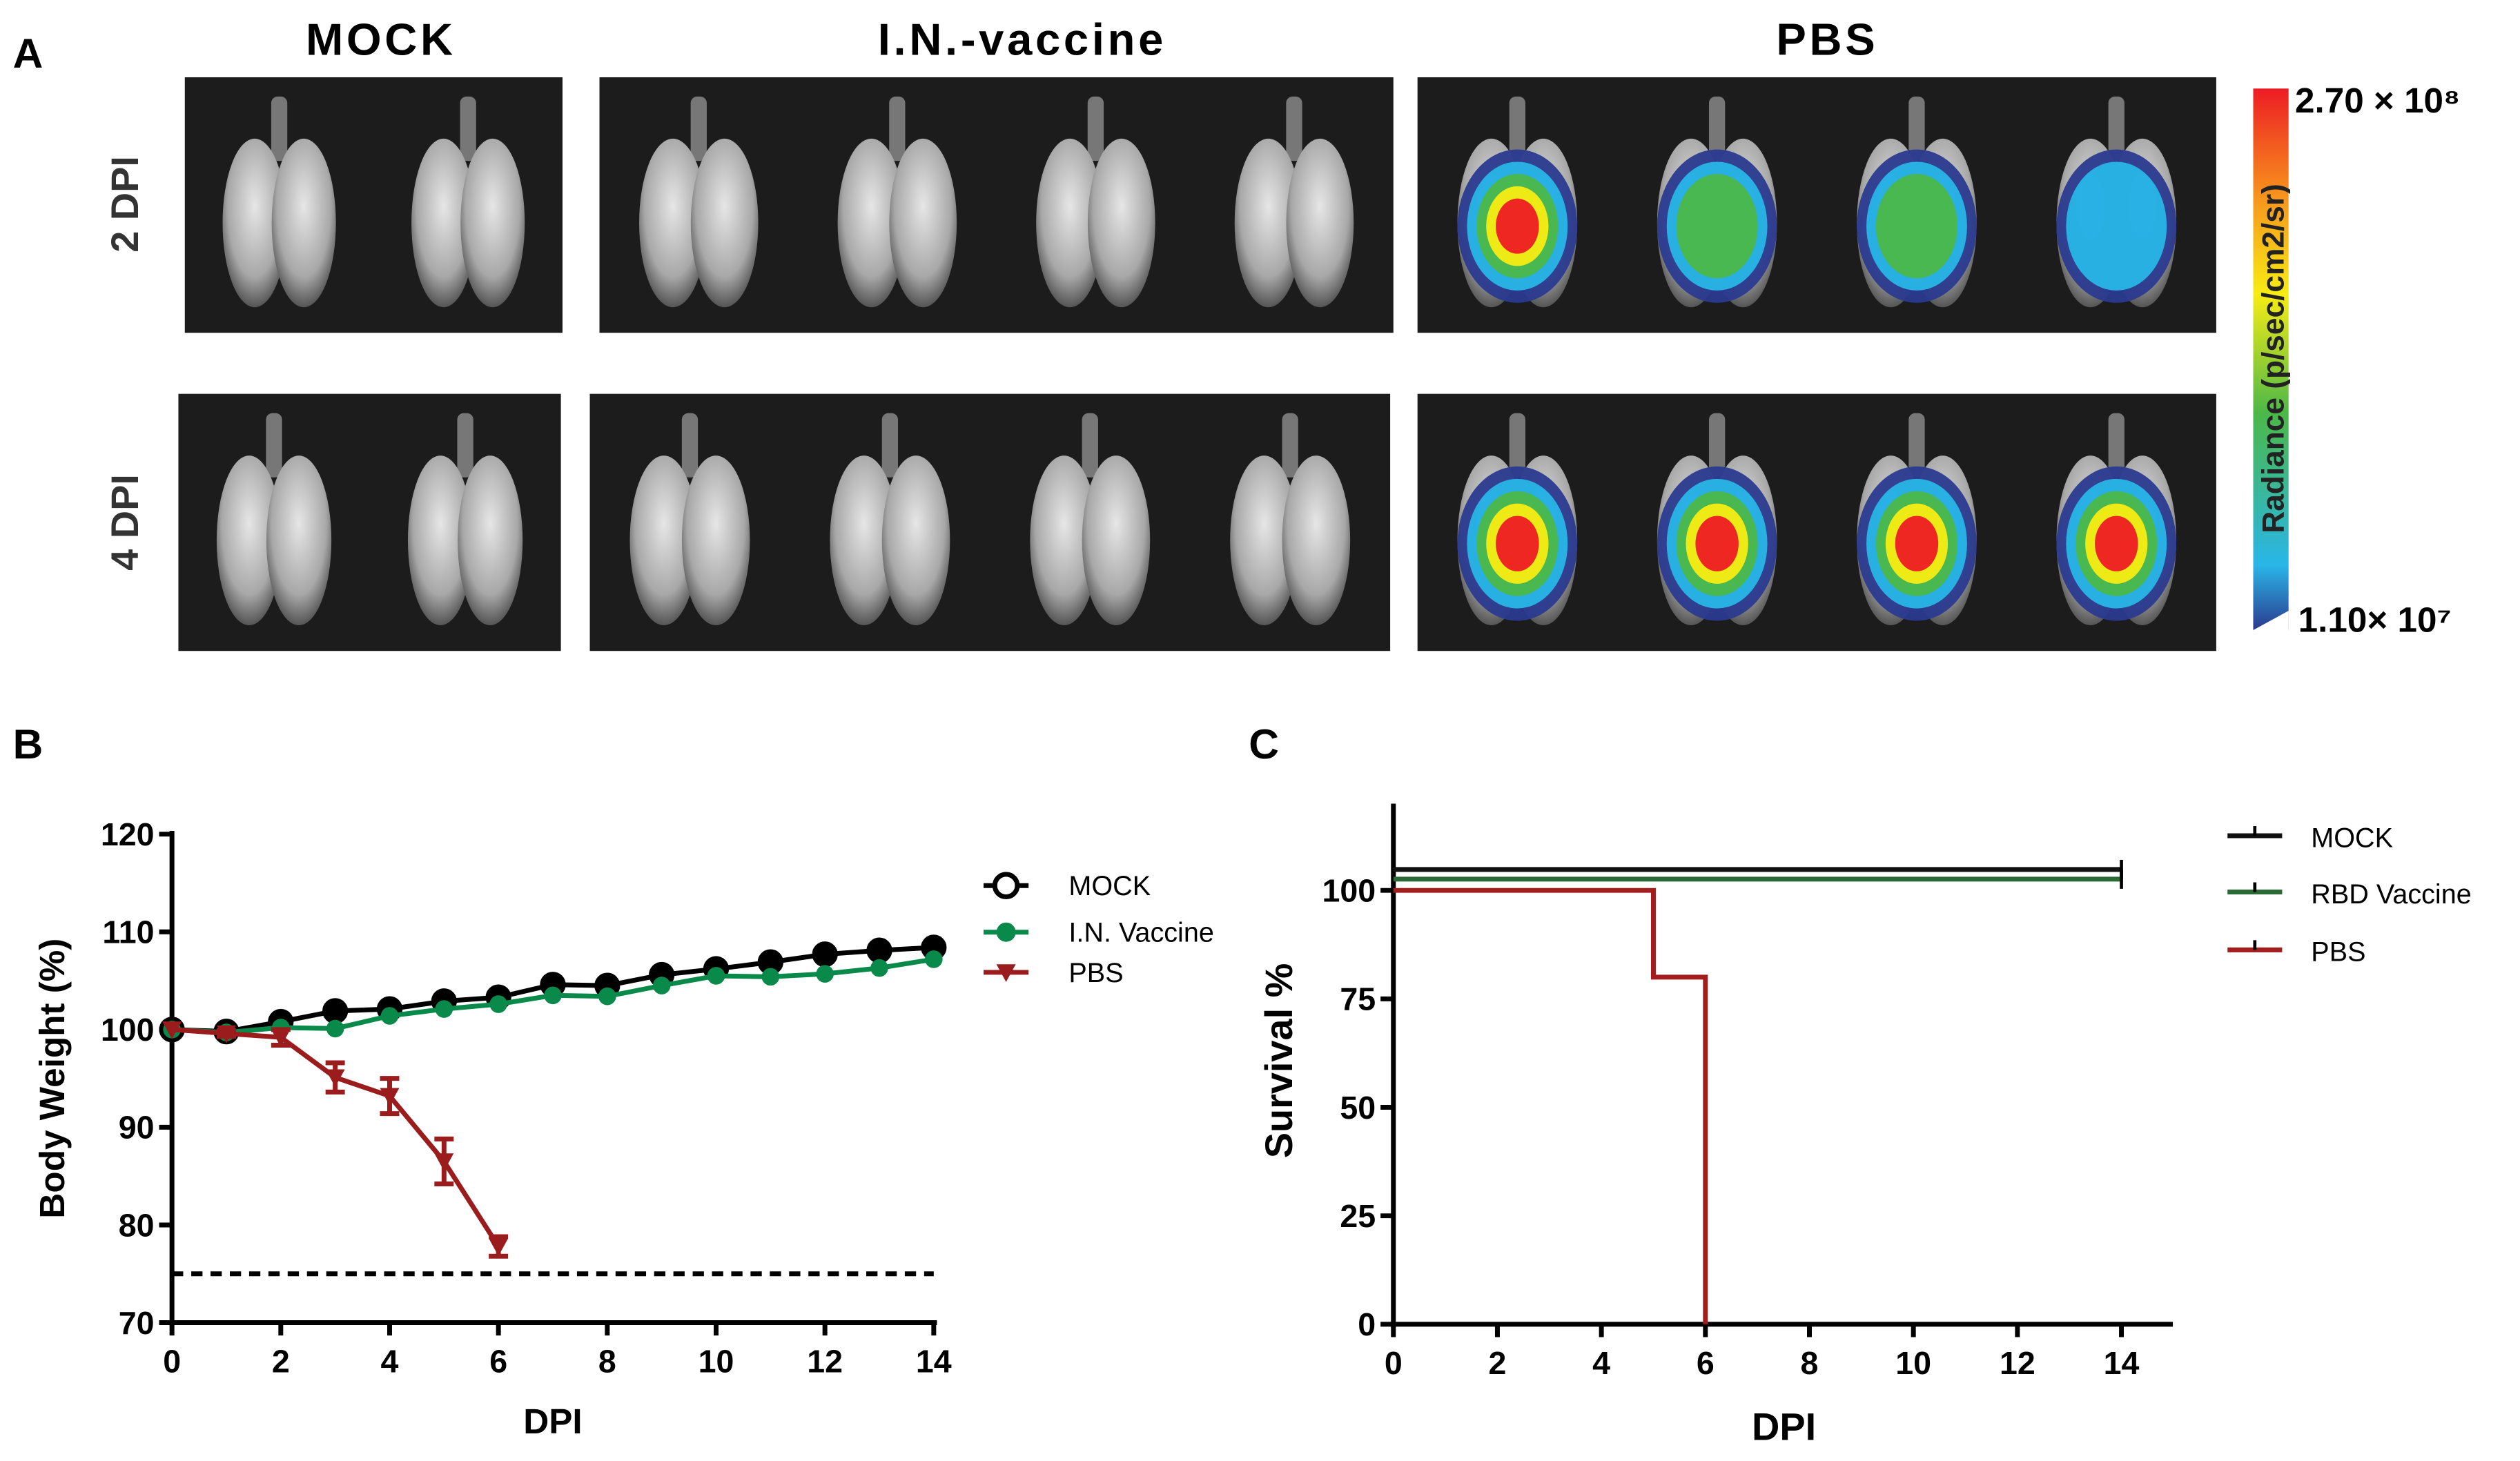  Describe the element at coordinates (1358, 1108) in the screenshot. I see `y-tick-label: 50` at that location.